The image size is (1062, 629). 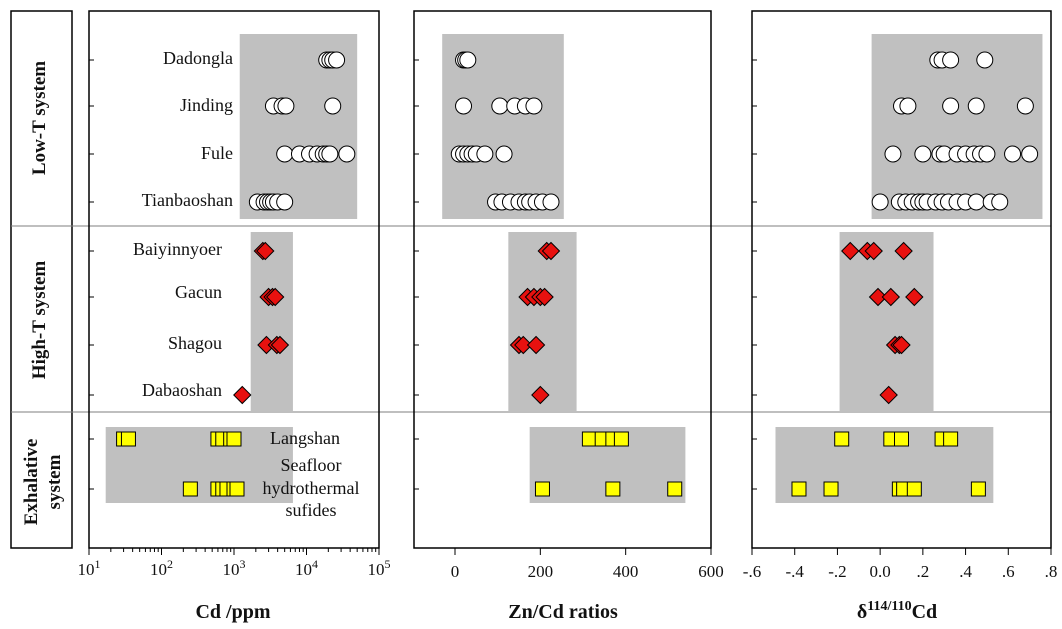 I want to click on axis-title-delta: δ114/110Cd, so click(x=897, y=611).